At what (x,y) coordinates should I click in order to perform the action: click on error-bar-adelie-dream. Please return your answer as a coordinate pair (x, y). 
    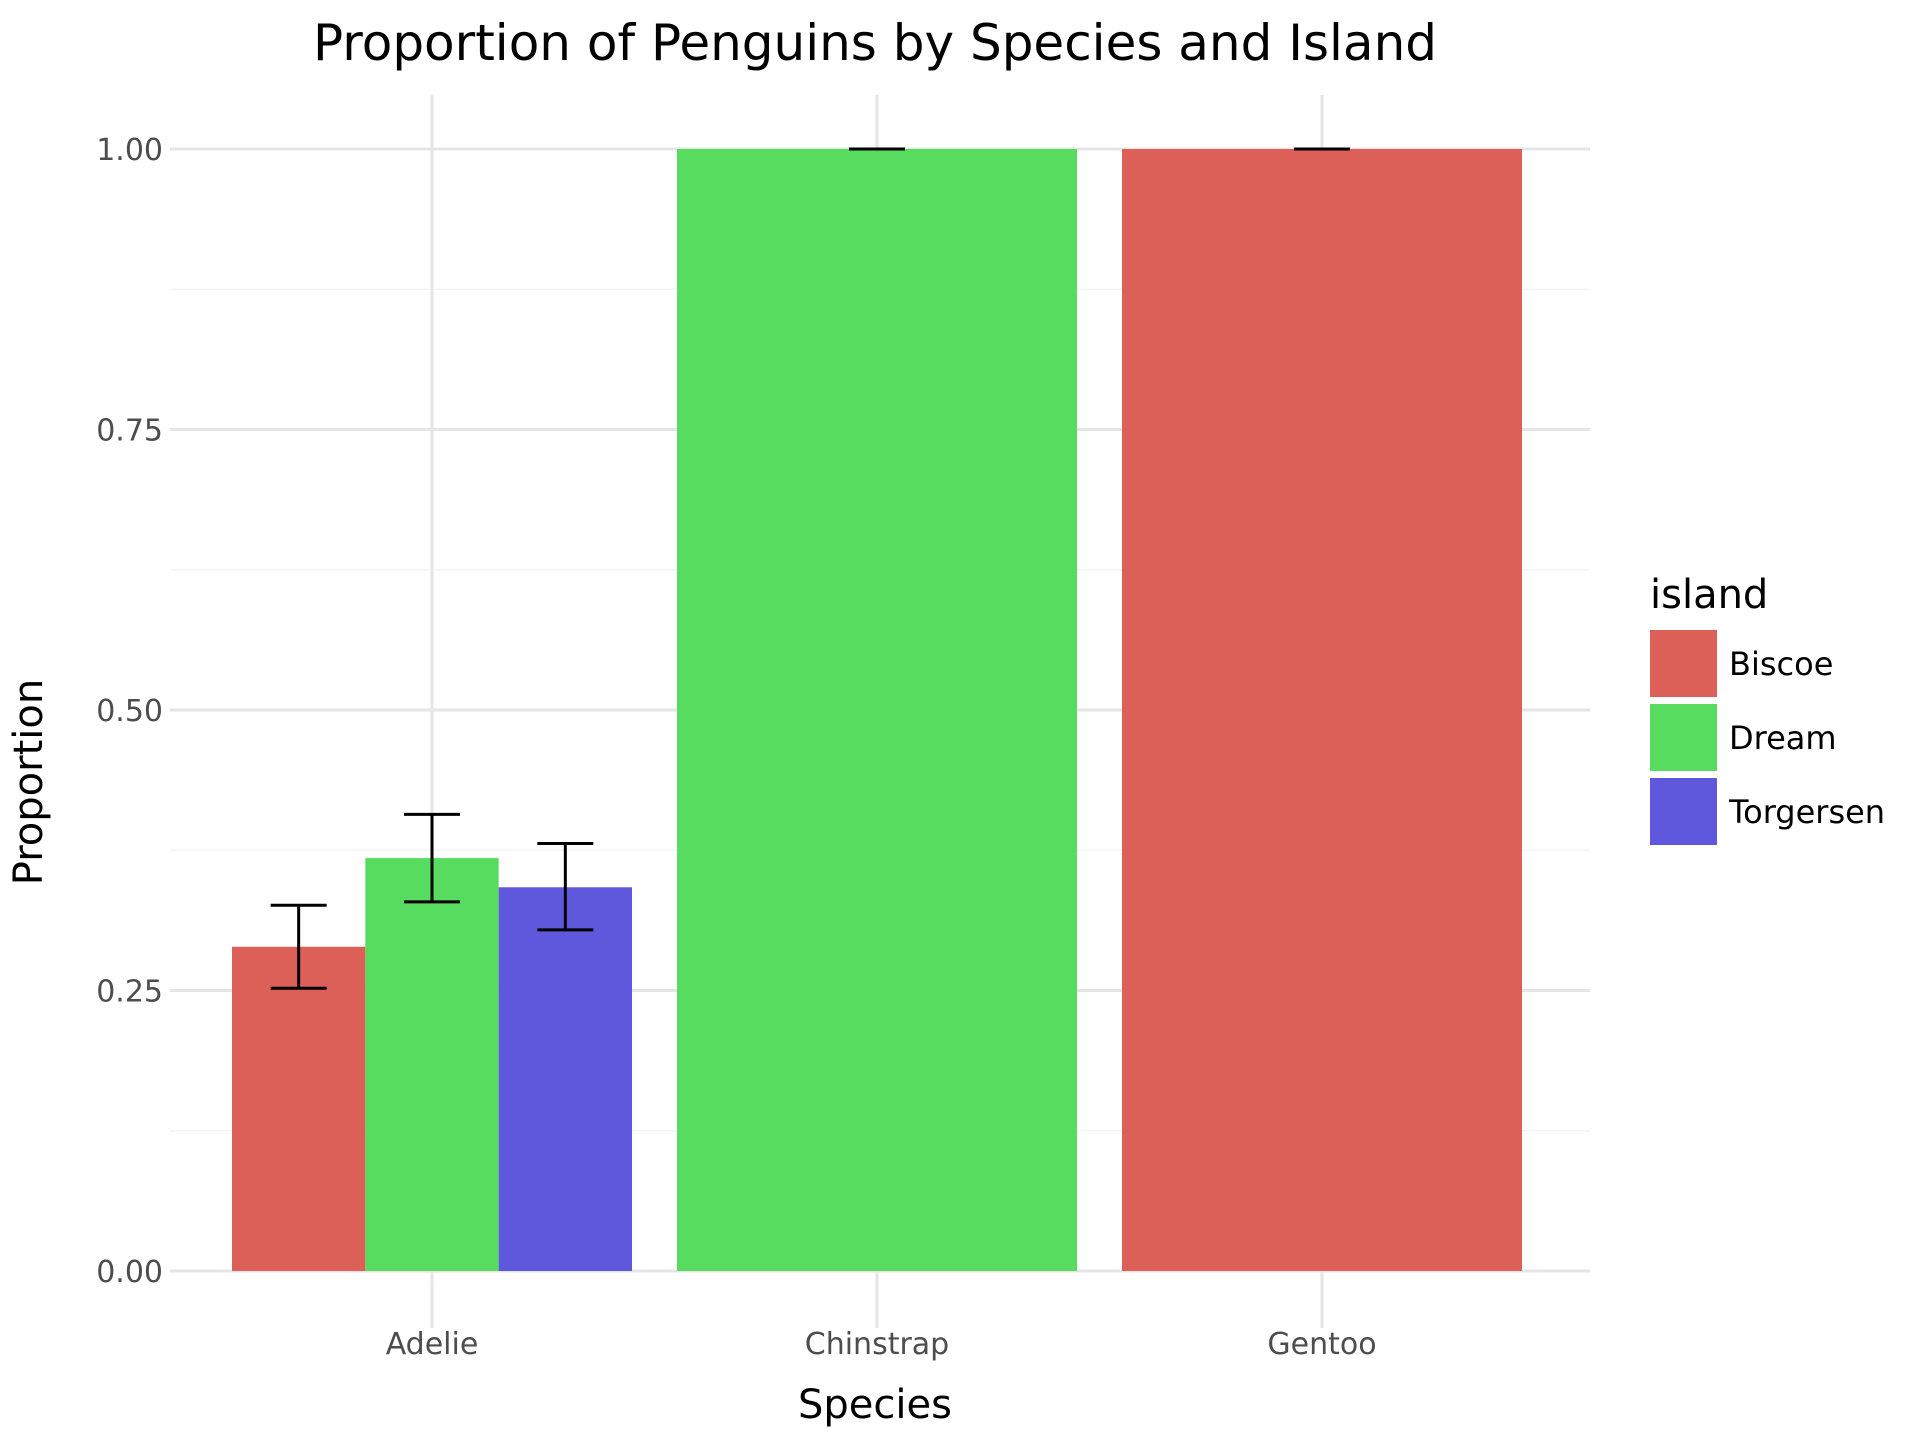
    Looking at the image, I should click on (432, 858).